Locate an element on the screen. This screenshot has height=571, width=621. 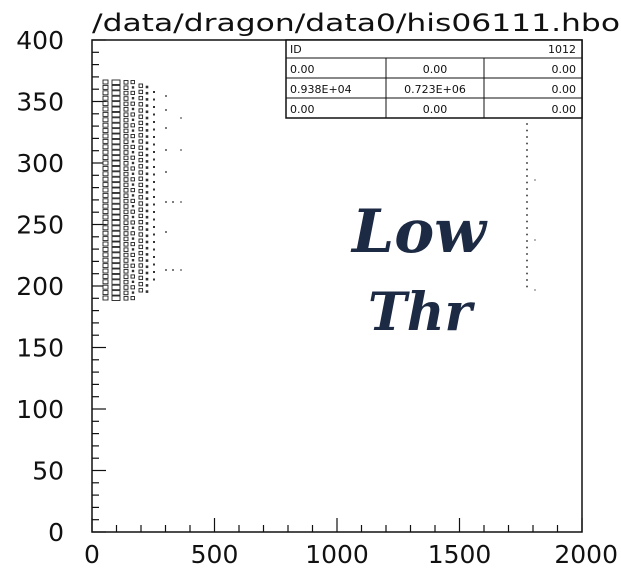
x-tick-label: 1500 is located at coordinates (460, 554).